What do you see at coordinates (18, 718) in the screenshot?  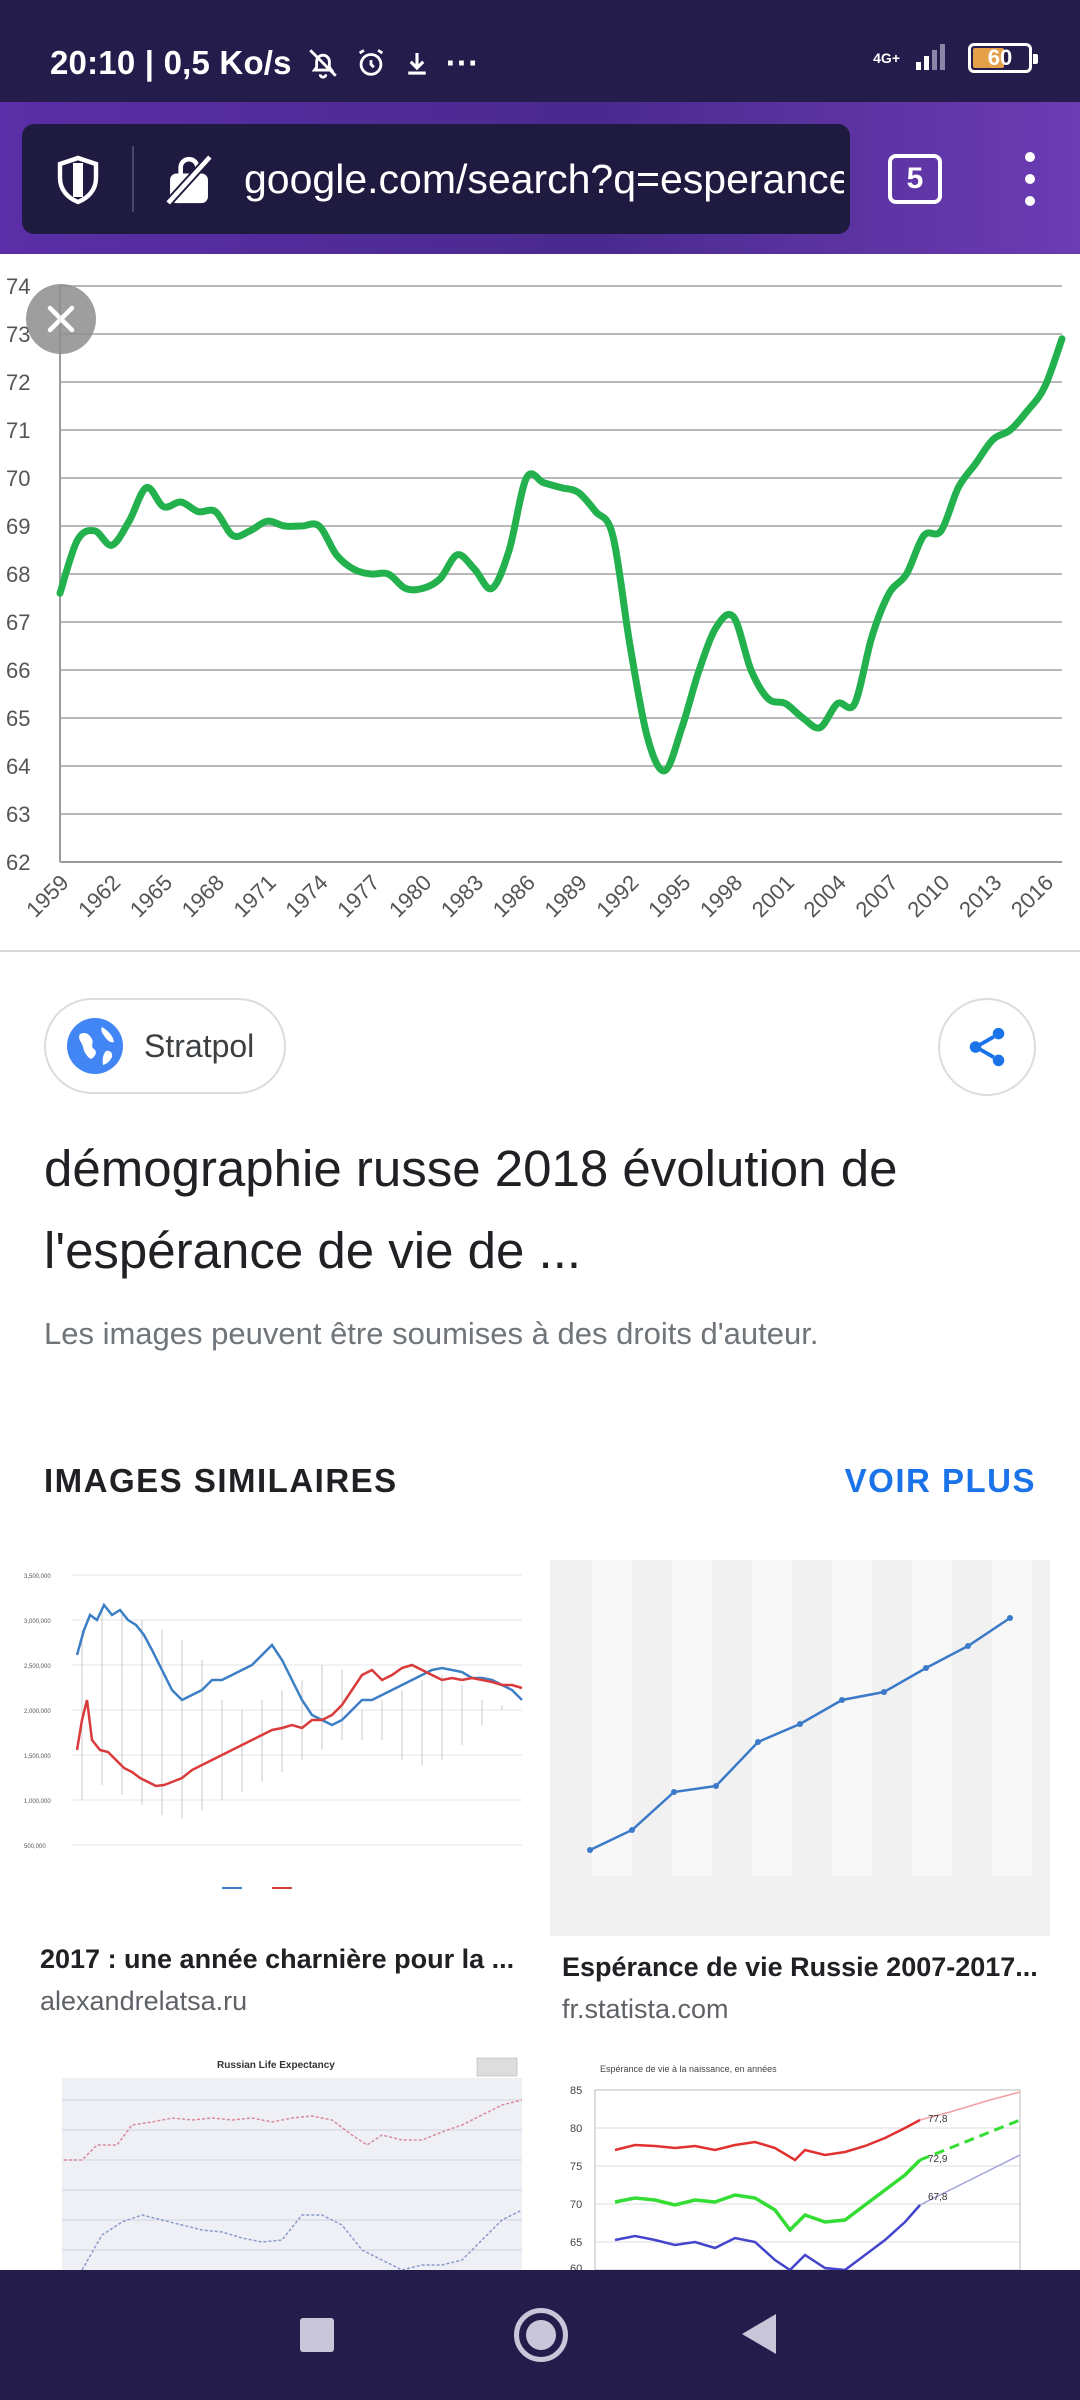 I see `chart-y-tick-label: 65` at bounding box center [18, 718].